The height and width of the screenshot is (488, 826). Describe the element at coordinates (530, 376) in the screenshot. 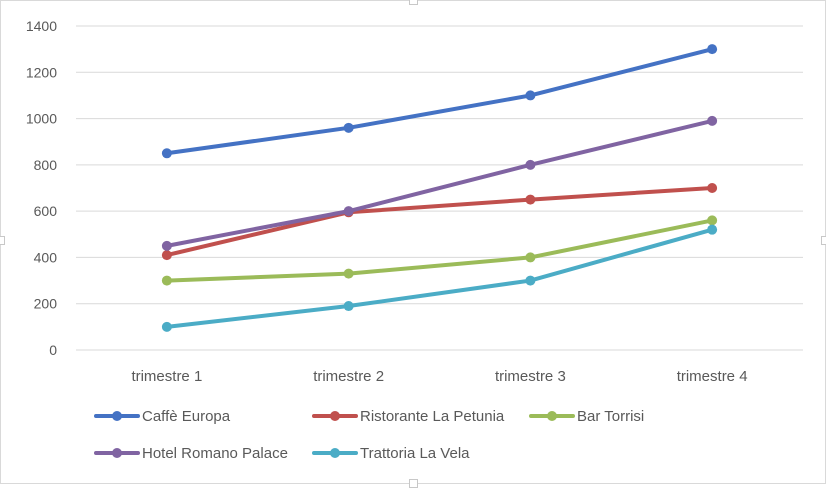

I see `x-tick-label: trimestre 3` at that location.